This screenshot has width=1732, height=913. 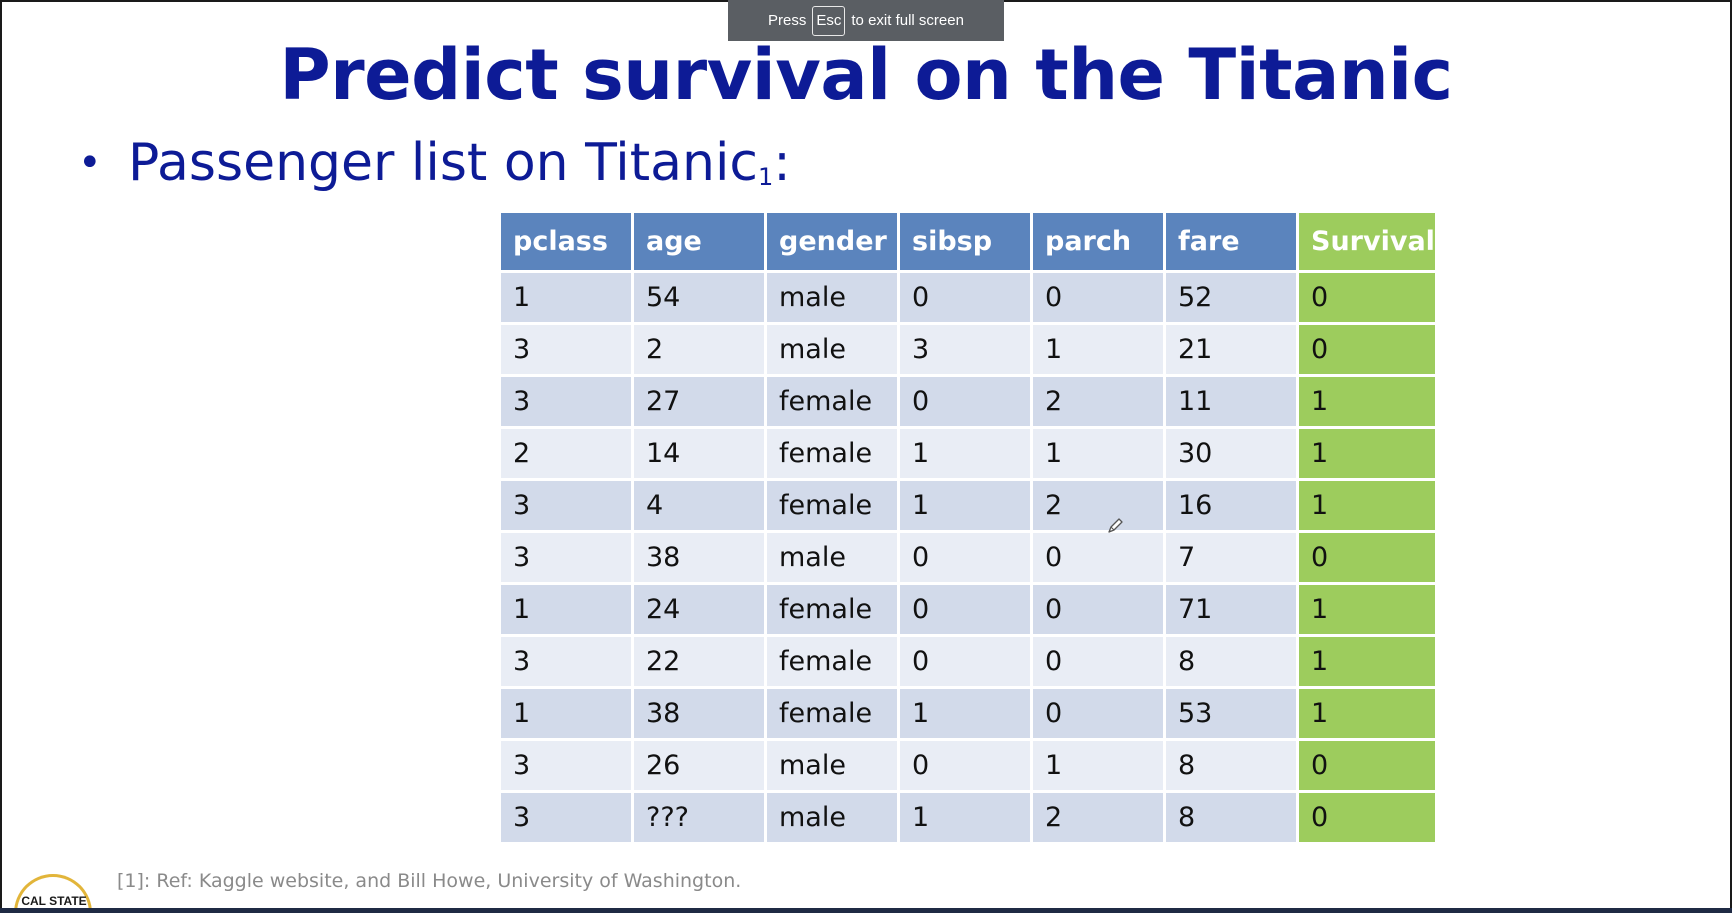 What do you see at coordinates (55, 892) in the screenshot?
I see `cal-state-logo: CAL STATE` at bounding box center [55, 892].